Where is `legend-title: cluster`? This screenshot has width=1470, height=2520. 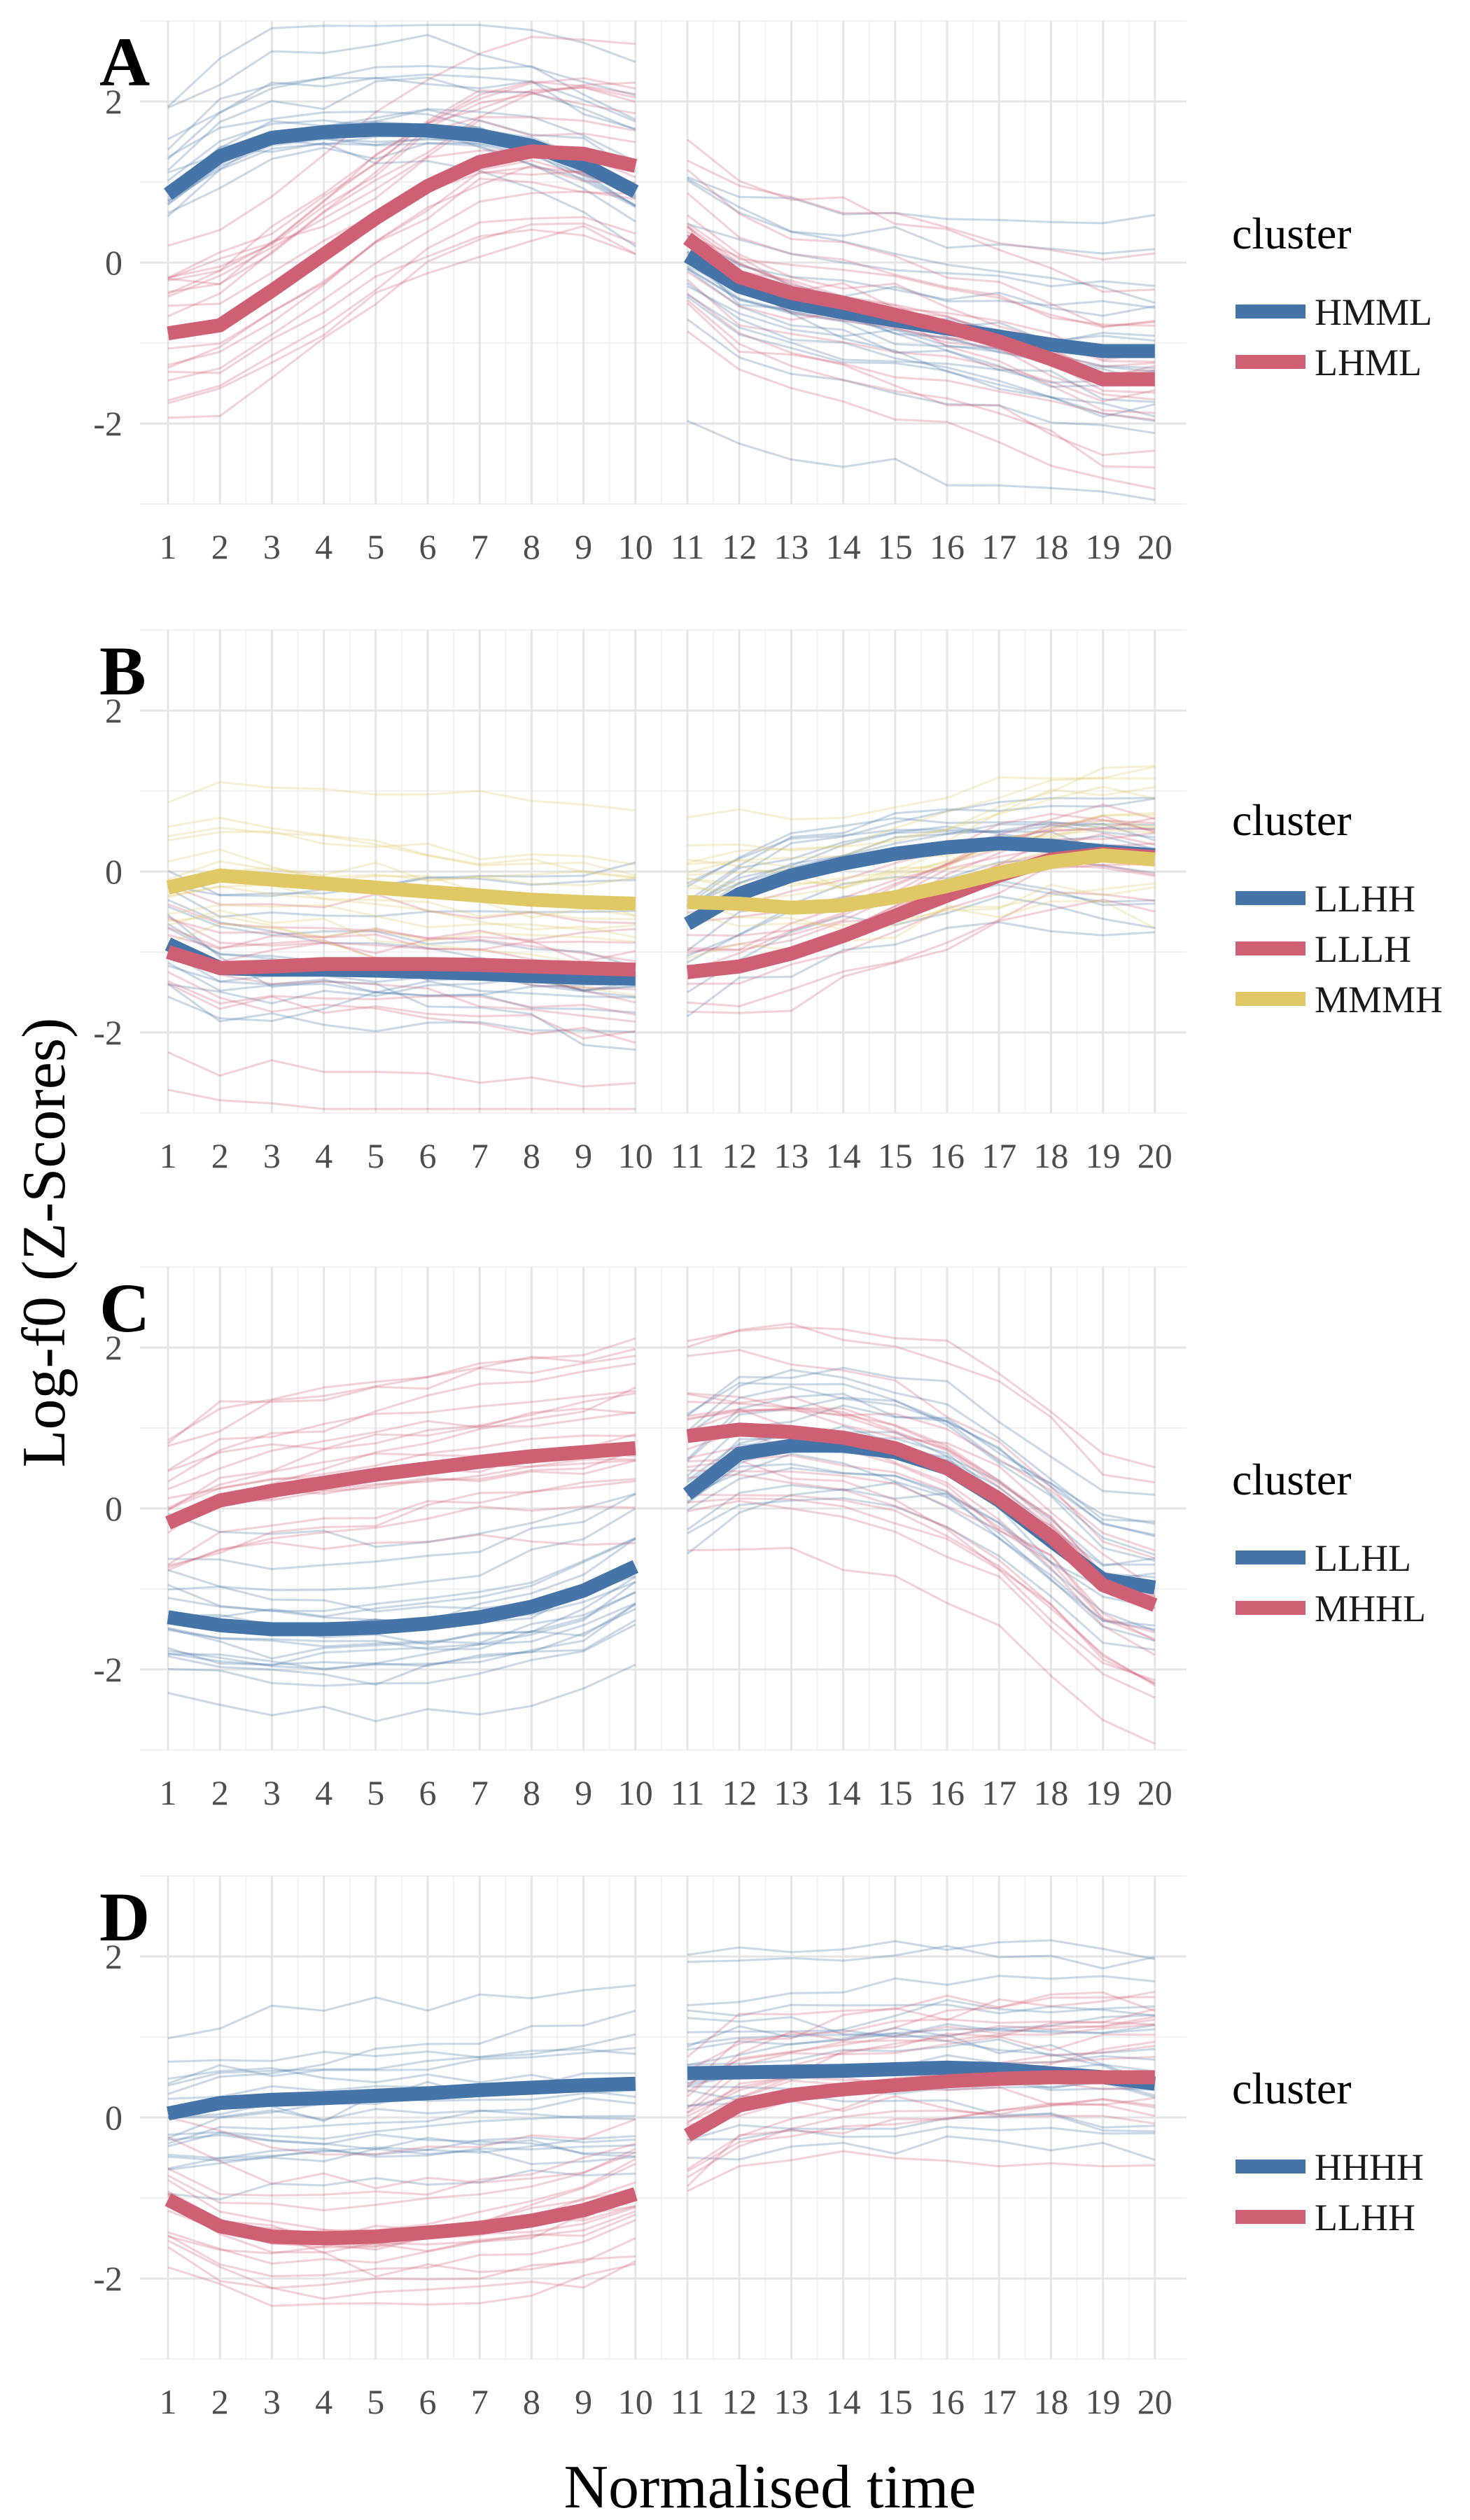 legend-title: cluster is located at coordinates (1292, 820).